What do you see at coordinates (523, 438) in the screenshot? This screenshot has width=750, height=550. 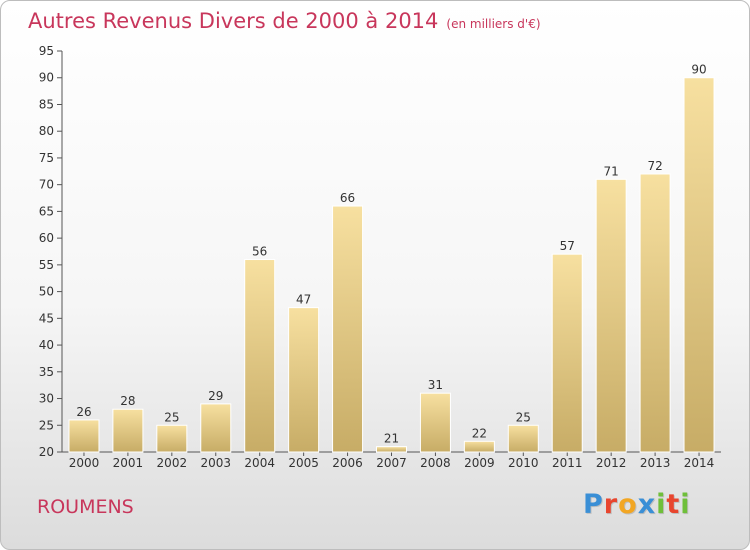 I see `bar-2010` at bounding box center [523, 438].